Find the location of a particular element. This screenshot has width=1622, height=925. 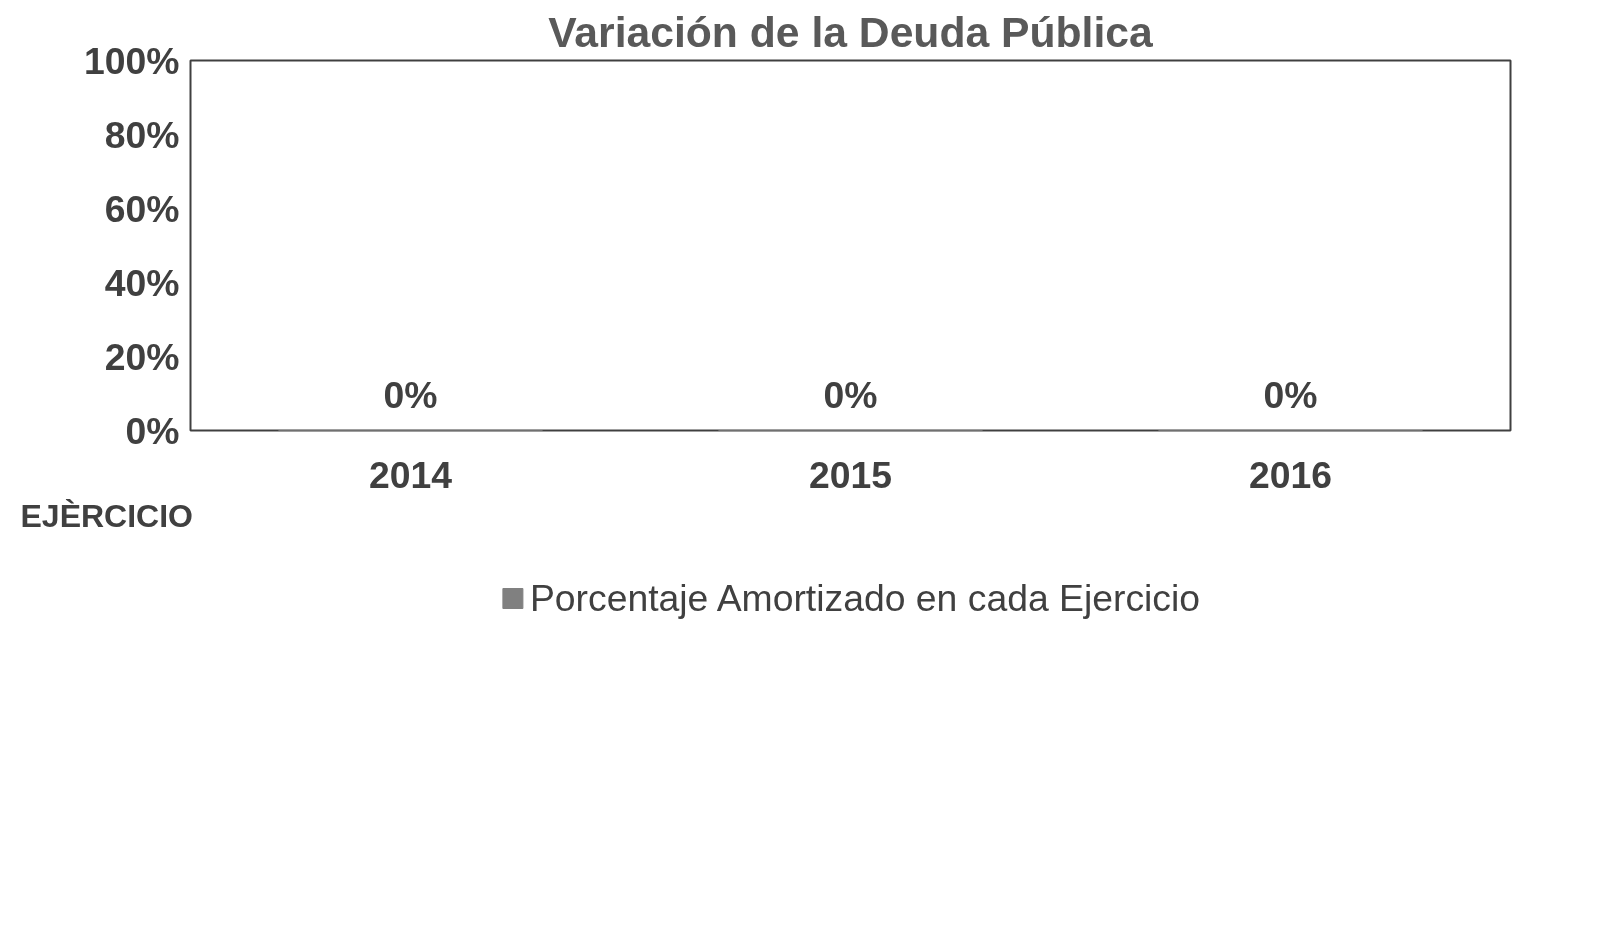

y-tick-label: 80% is located at coordinates (142, 134).